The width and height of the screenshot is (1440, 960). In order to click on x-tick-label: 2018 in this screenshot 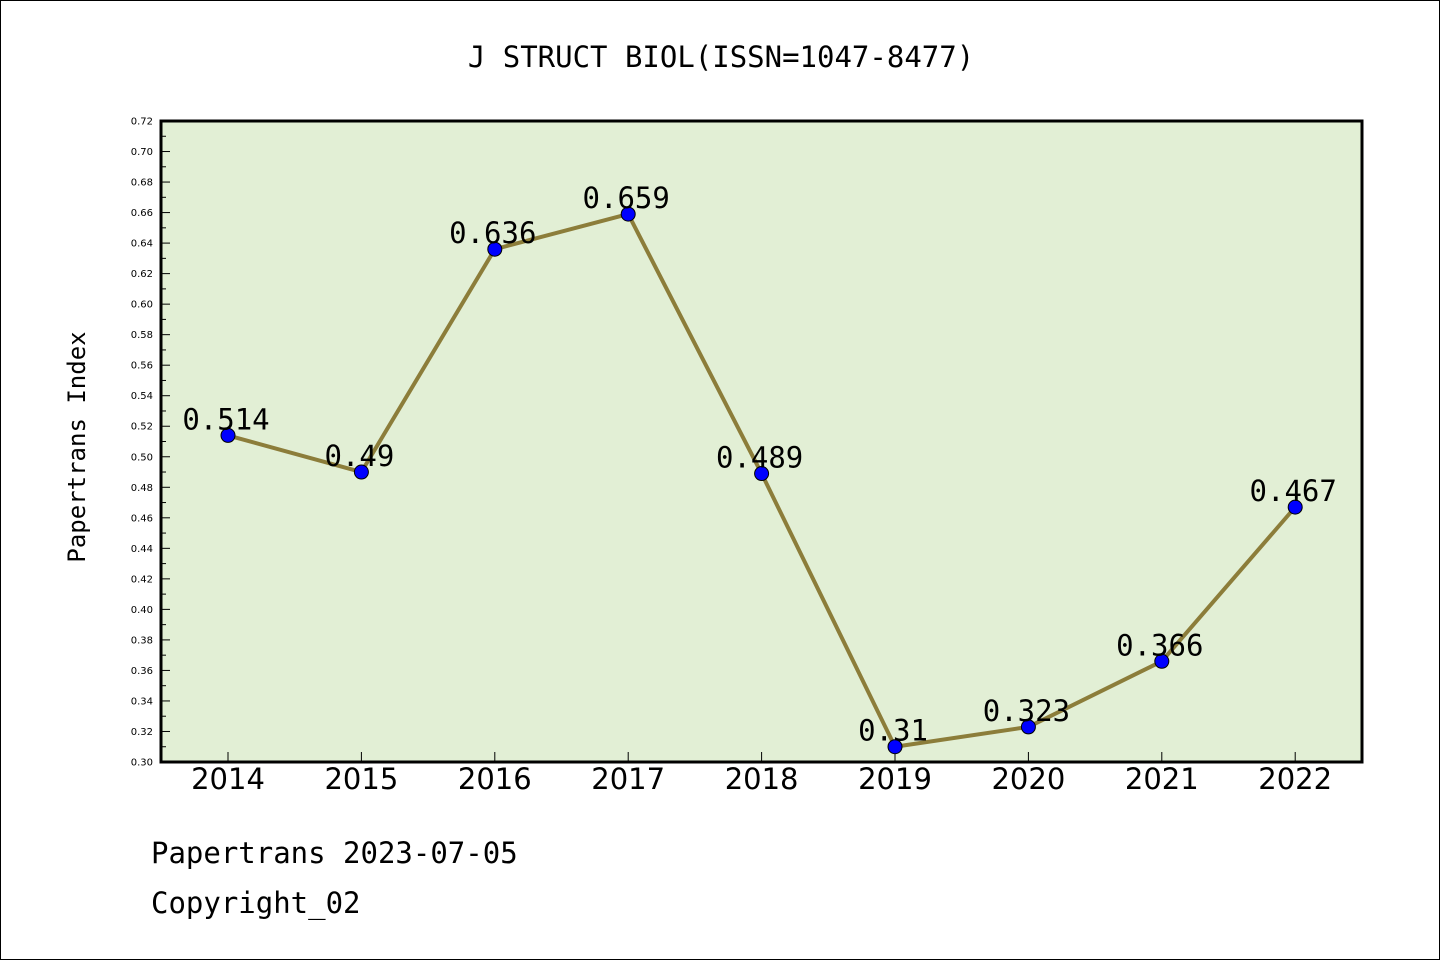, I will do `click(762, 779)`.